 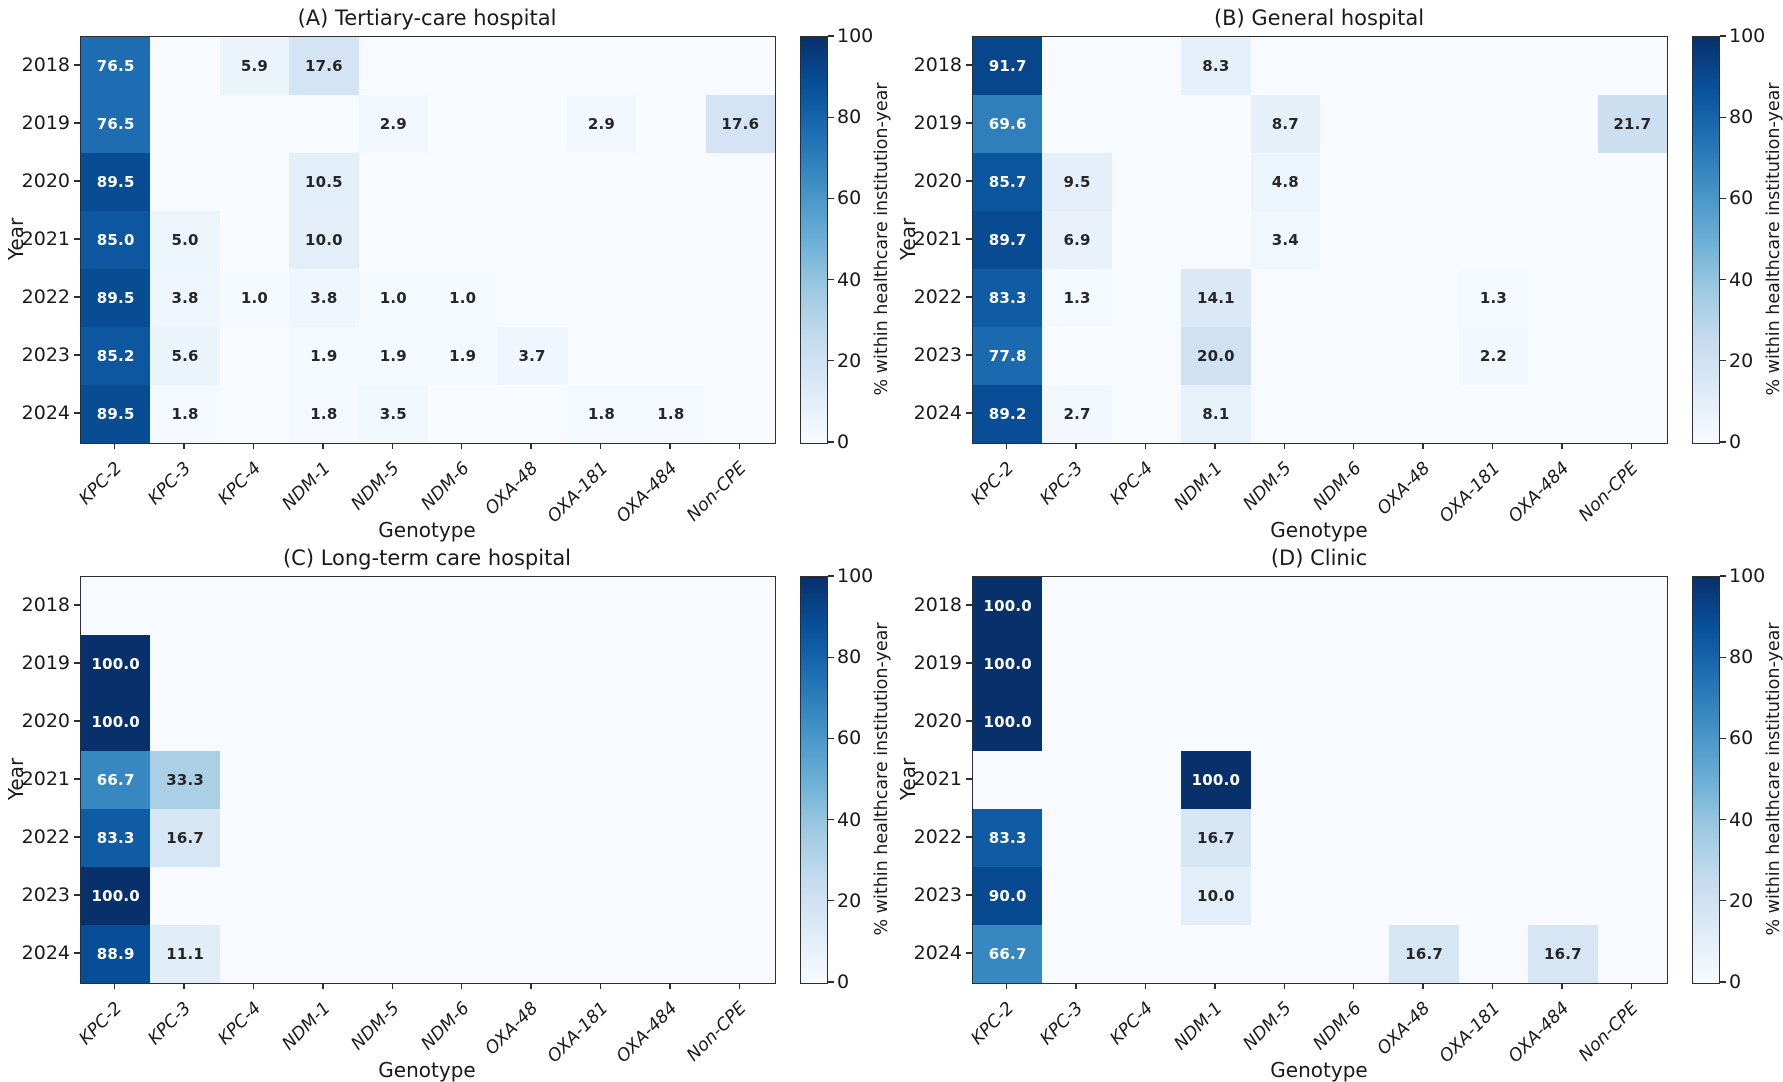 I want to click on colorbar-tick-label: 20, so click(x=1741, y=900).